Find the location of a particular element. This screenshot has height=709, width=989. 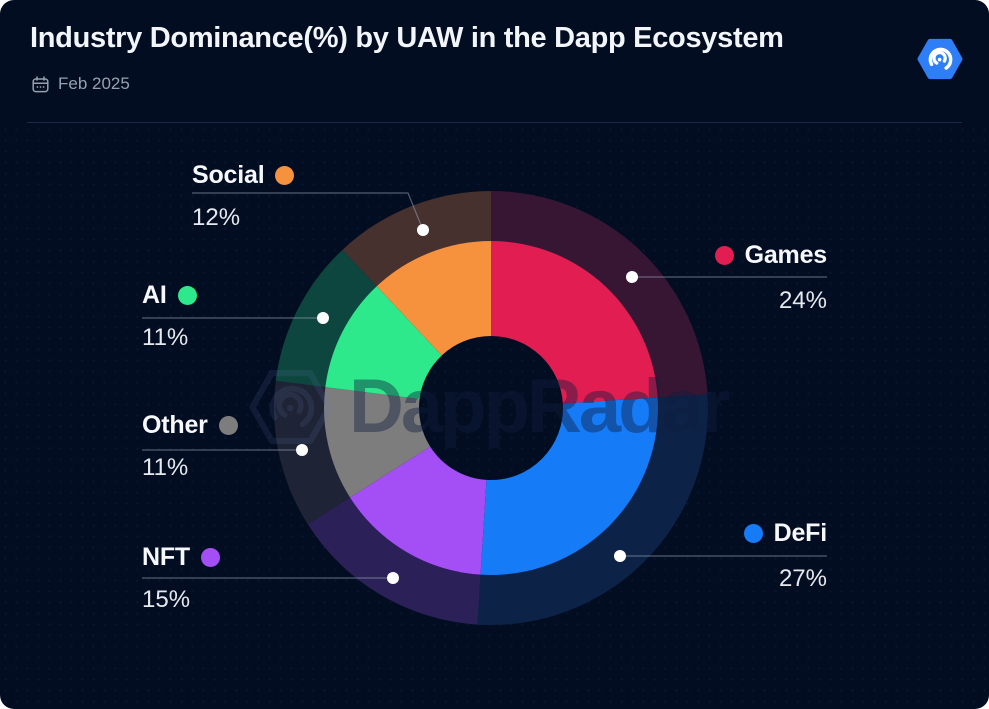

callout-social: Social 12% is located at coordinates (243, 196).